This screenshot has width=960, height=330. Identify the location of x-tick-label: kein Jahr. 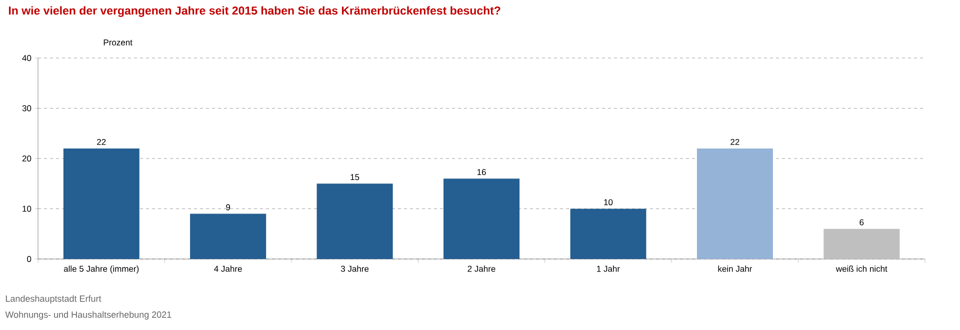
(735, 269).